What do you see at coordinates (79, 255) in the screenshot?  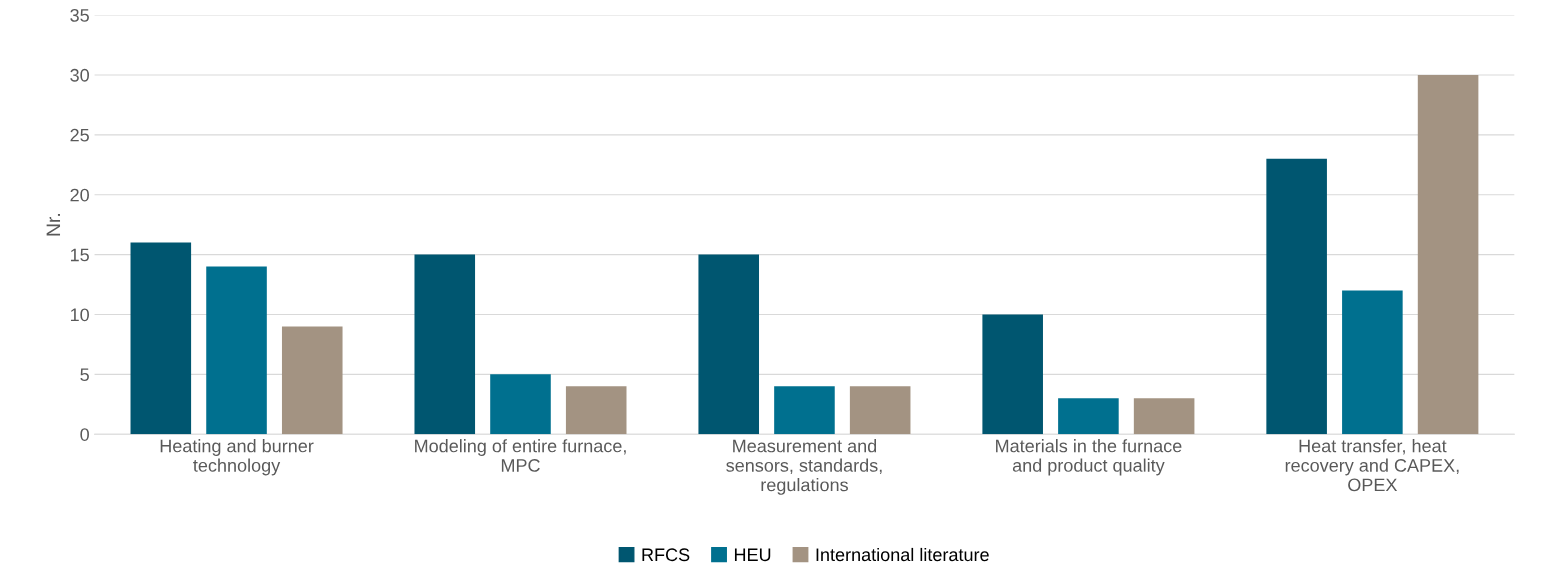 I see `y-tick-label: 15` at bounding box center [79, 255].